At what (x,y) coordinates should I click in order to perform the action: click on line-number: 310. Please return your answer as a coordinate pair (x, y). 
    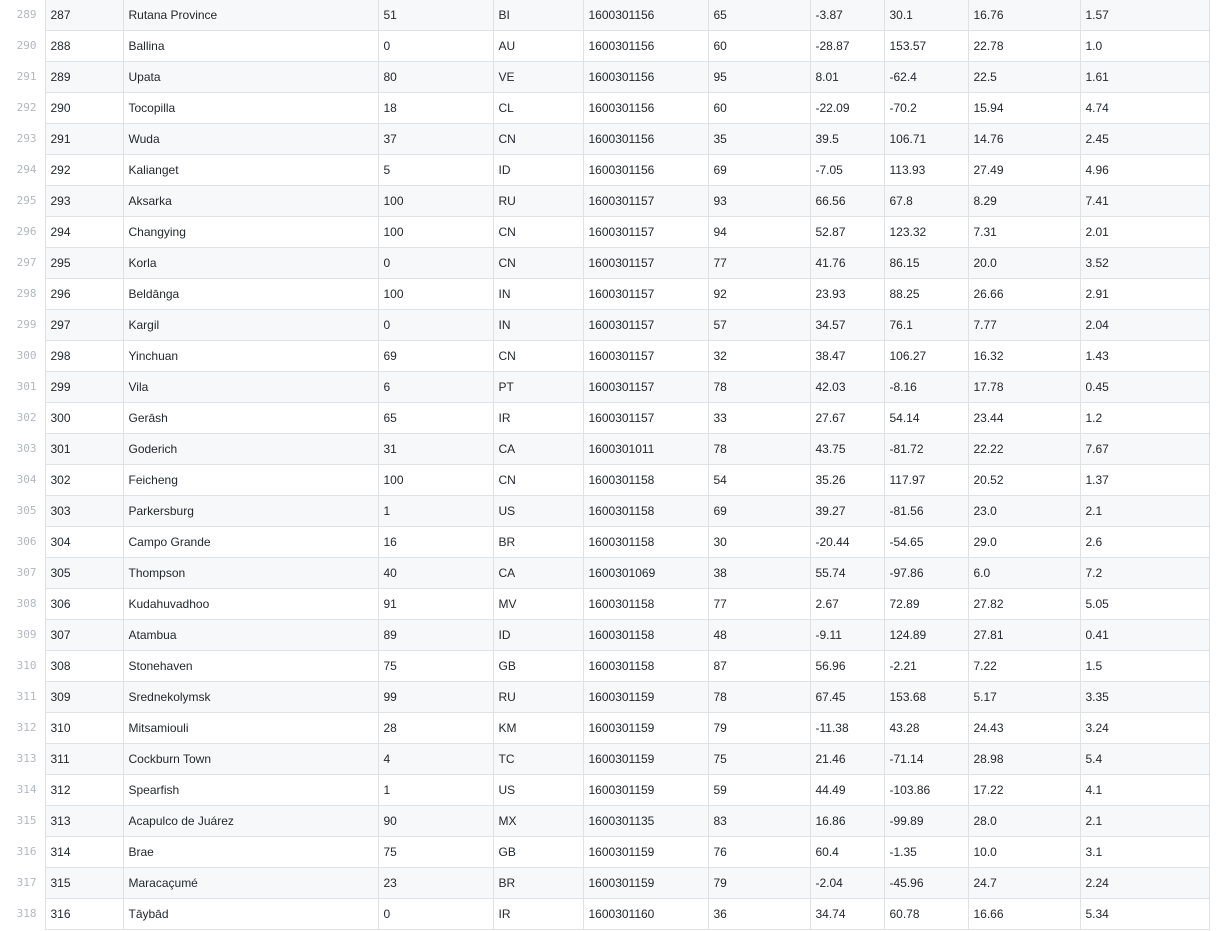
    Looking at the image, I should click on (23, 666).